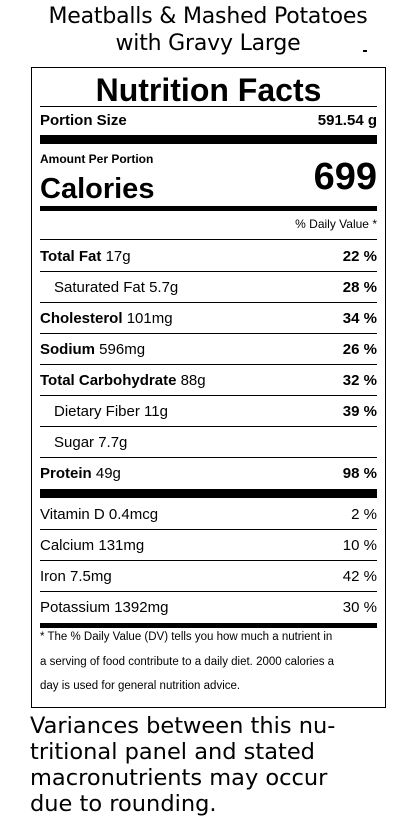 Image resolution: width=416 pixels, height=836 pixels. What do you see at coordinates (208, 43) in the screenshot?
I see `recipe-title-line-2: with Gravy Large` at bounding box center [208, 43].